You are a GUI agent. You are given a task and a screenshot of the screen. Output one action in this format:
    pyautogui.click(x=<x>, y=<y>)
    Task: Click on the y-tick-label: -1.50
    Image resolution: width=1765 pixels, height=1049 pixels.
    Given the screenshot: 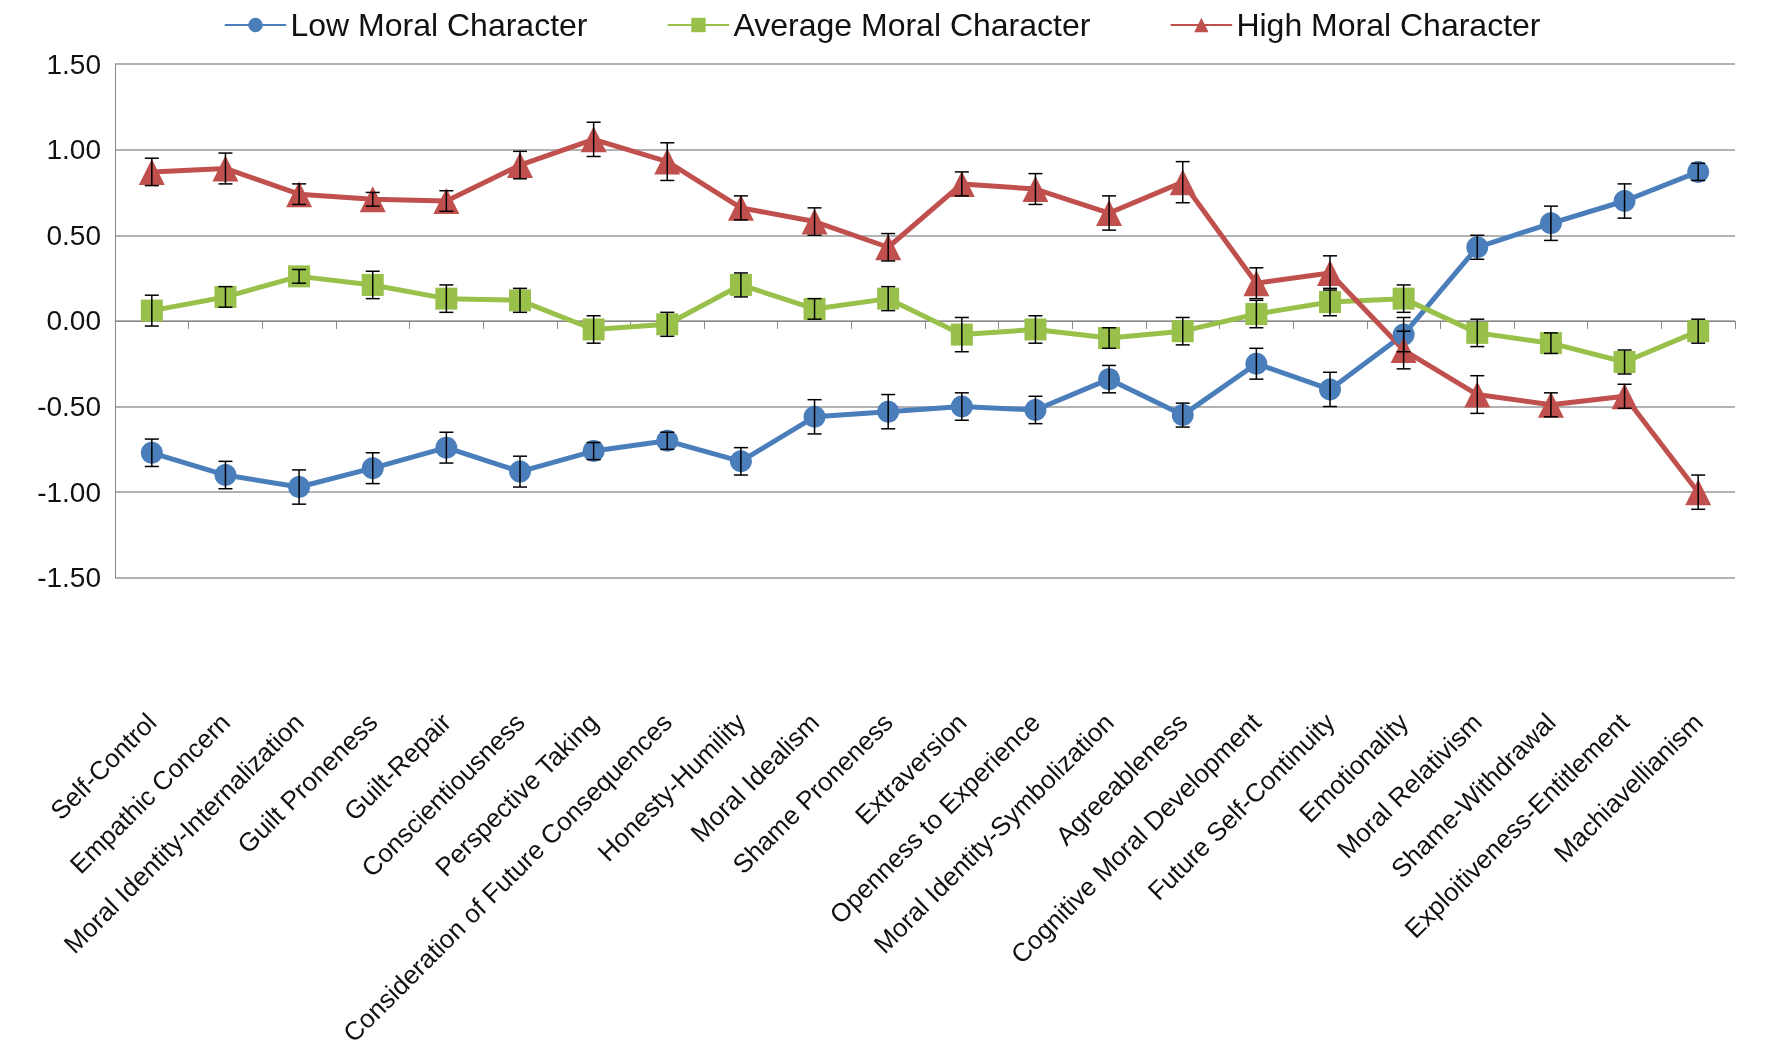 What is the action you would take?
    pyautogui.click(x=69, y=578)
    